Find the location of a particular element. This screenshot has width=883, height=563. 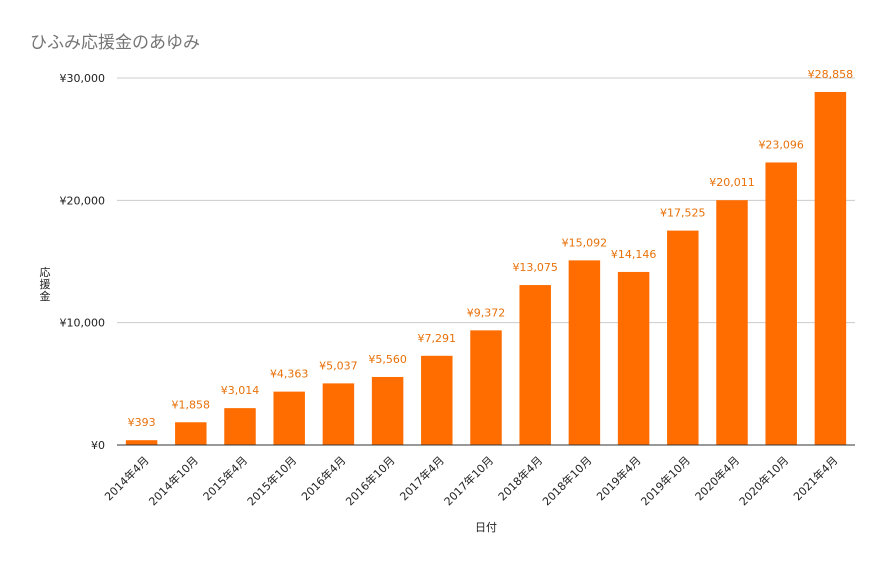

data-label: ¥5,037 is located at coordinates (338, 365).